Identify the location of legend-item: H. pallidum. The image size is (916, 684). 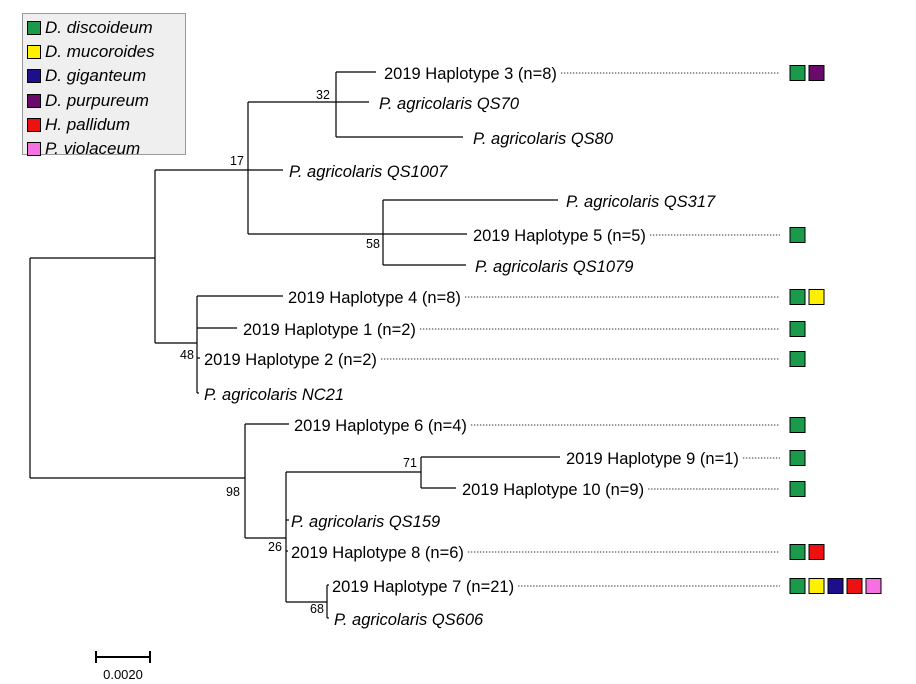
(106, 125).